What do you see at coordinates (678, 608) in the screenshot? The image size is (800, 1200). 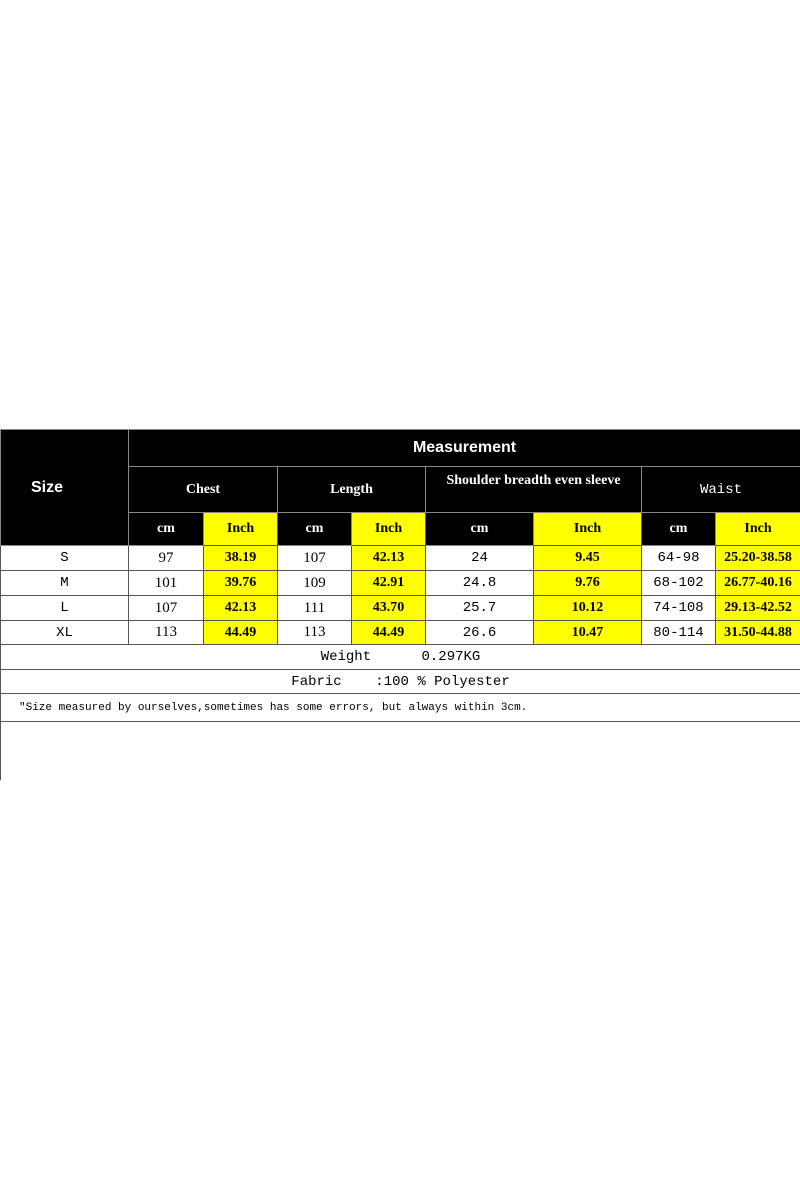 I see `cm-value-cell: 74-108` at bounding box center [678, 608].